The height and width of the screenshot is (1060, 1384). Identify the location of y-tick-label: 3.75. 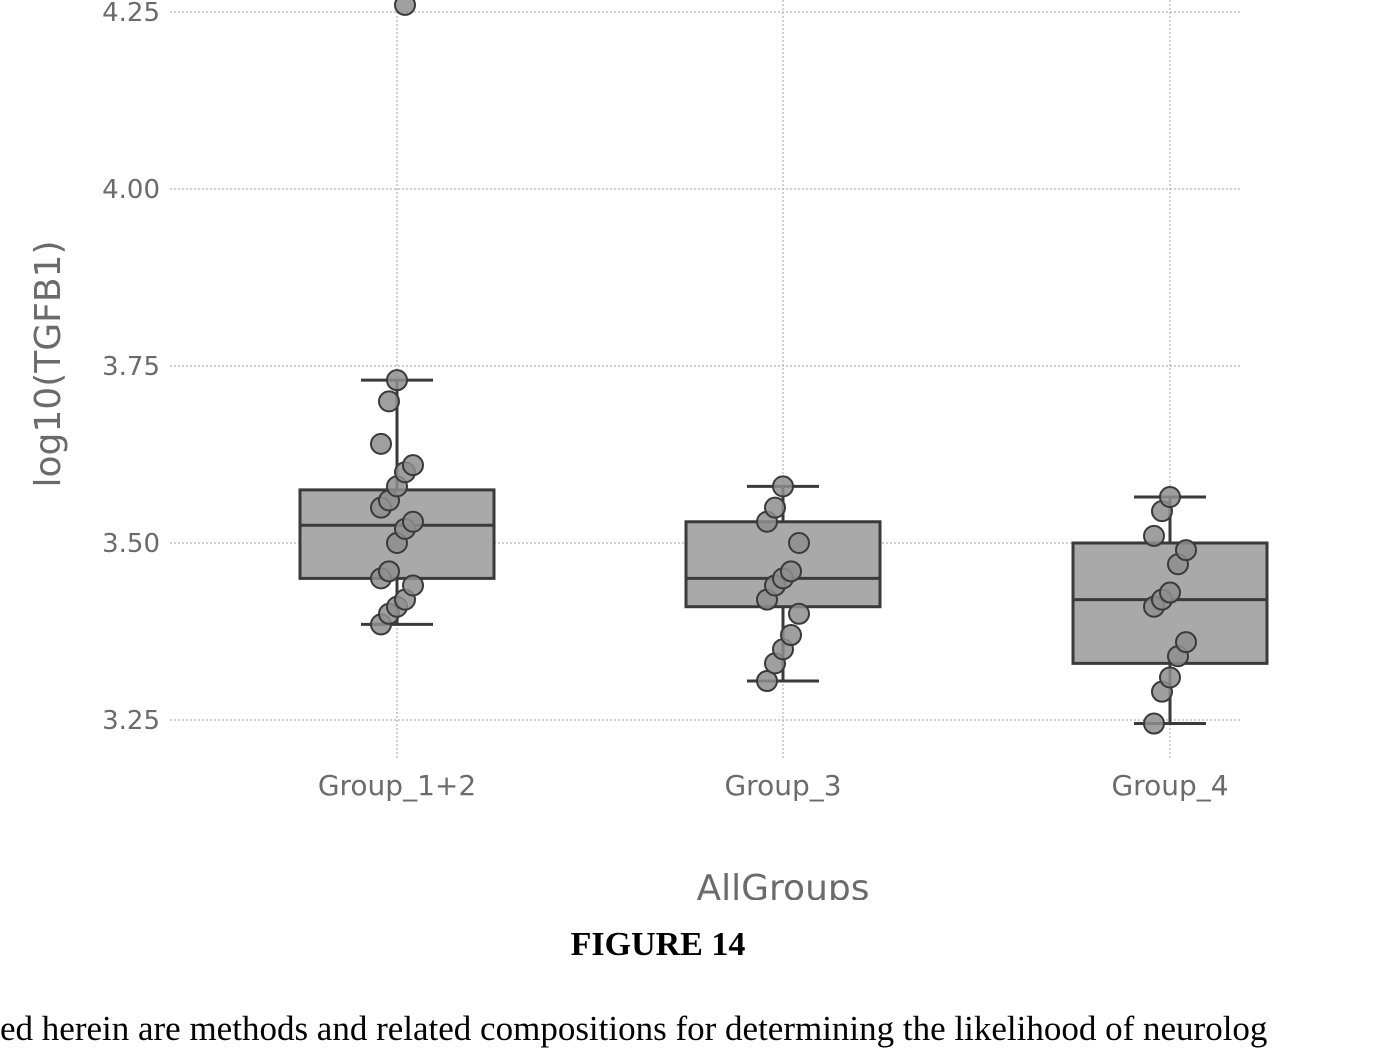
(131, 367).